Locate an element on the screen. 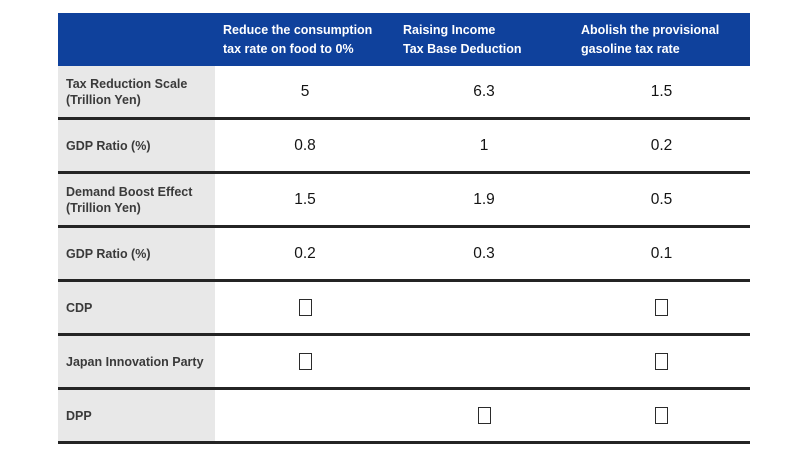 Image resolution: width=803 pixels, height=457 pixels. table-row: DPP is located at coordinates (404, 417).